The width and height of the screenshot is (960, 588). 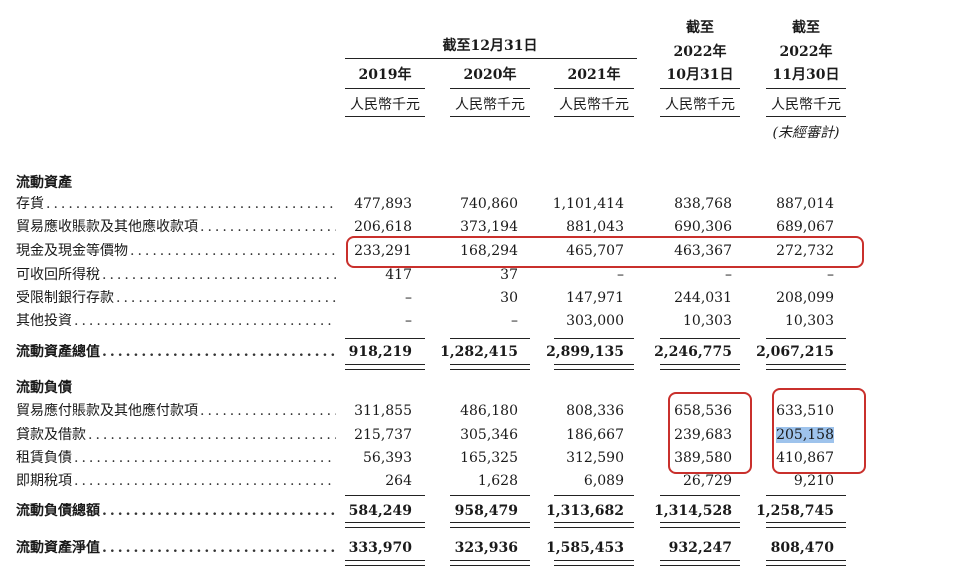 What do you see at coordinates (805, 227) in the screenshot?
I see `table-cell-value: 689,067` at bounding box center [805, 227].